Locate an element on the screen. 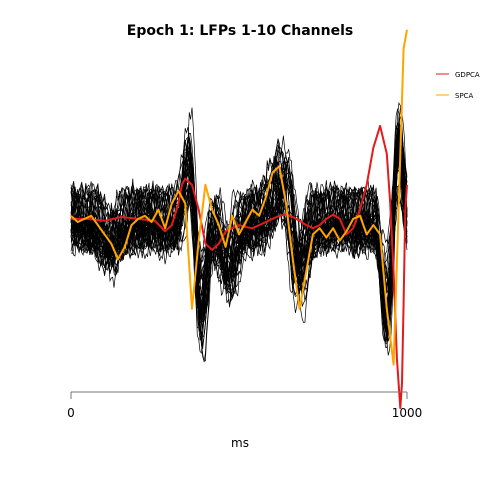 The width and height of the screenshot is (480, 480). legend-spca-label: SPCA is located at coordinates (464, 96).